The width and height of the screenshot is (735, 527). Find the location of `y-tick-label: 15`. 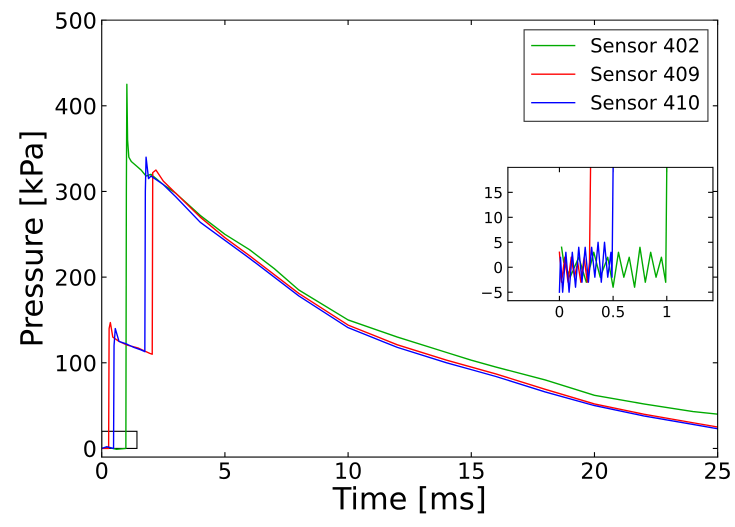

y-tick-label: 15 is located at coordinates (493, 192).